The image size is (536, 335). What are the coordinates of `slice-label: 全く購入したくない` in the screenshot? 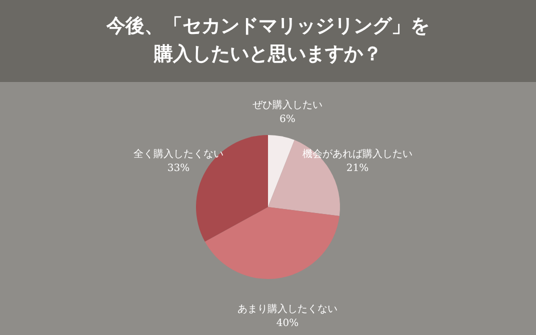 It's located at (178, 154).